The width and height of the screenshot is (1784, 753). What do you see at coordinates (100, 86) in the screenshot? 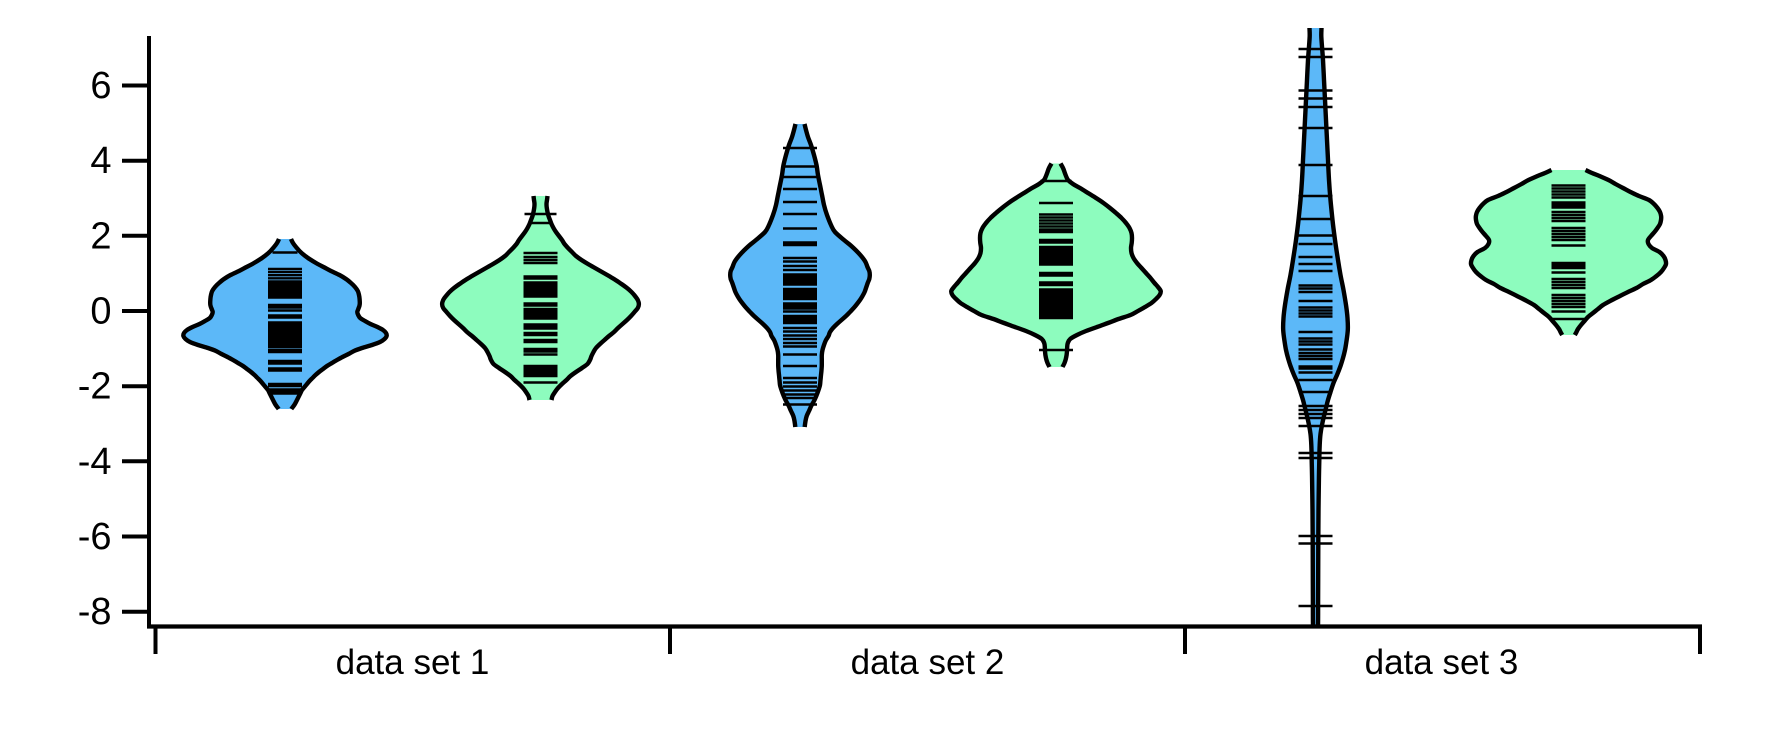
I see `svg-text: 6` at bounding box center [100, 86].